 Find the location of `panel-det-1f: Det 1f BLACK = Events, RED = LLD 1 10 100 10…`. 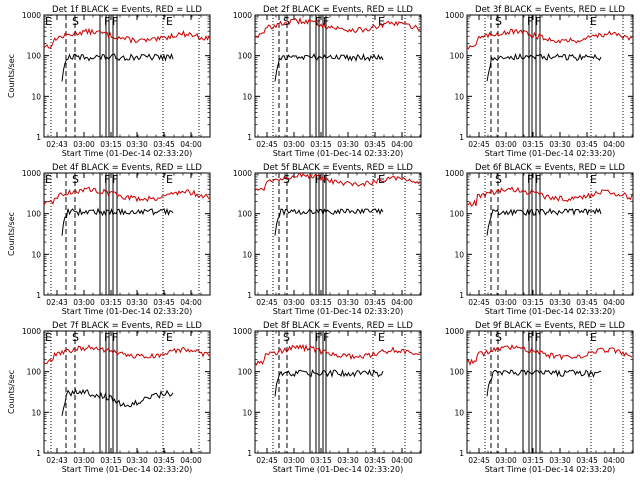

panel-det-1f: Det 1f BLACK = Events, RED = LLD 1 10 100 10… is located at coordinates (109, 81).